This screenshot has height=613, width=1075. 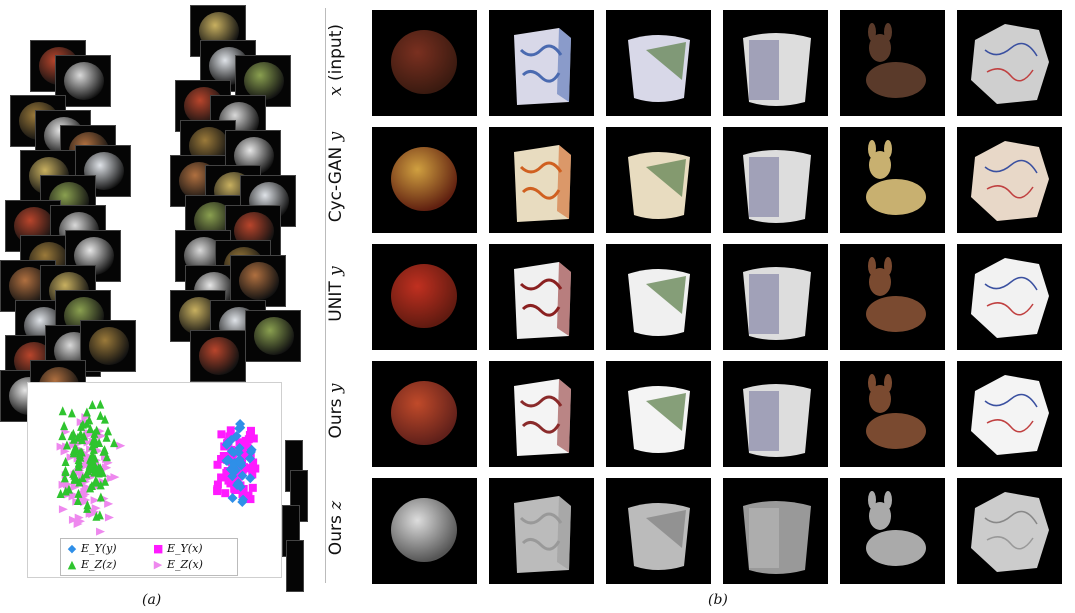 What do you see at coordinates (185, 564) in the screenshot?
I see `legend-label: E_Z(x)` at bounding box center [185, 564].